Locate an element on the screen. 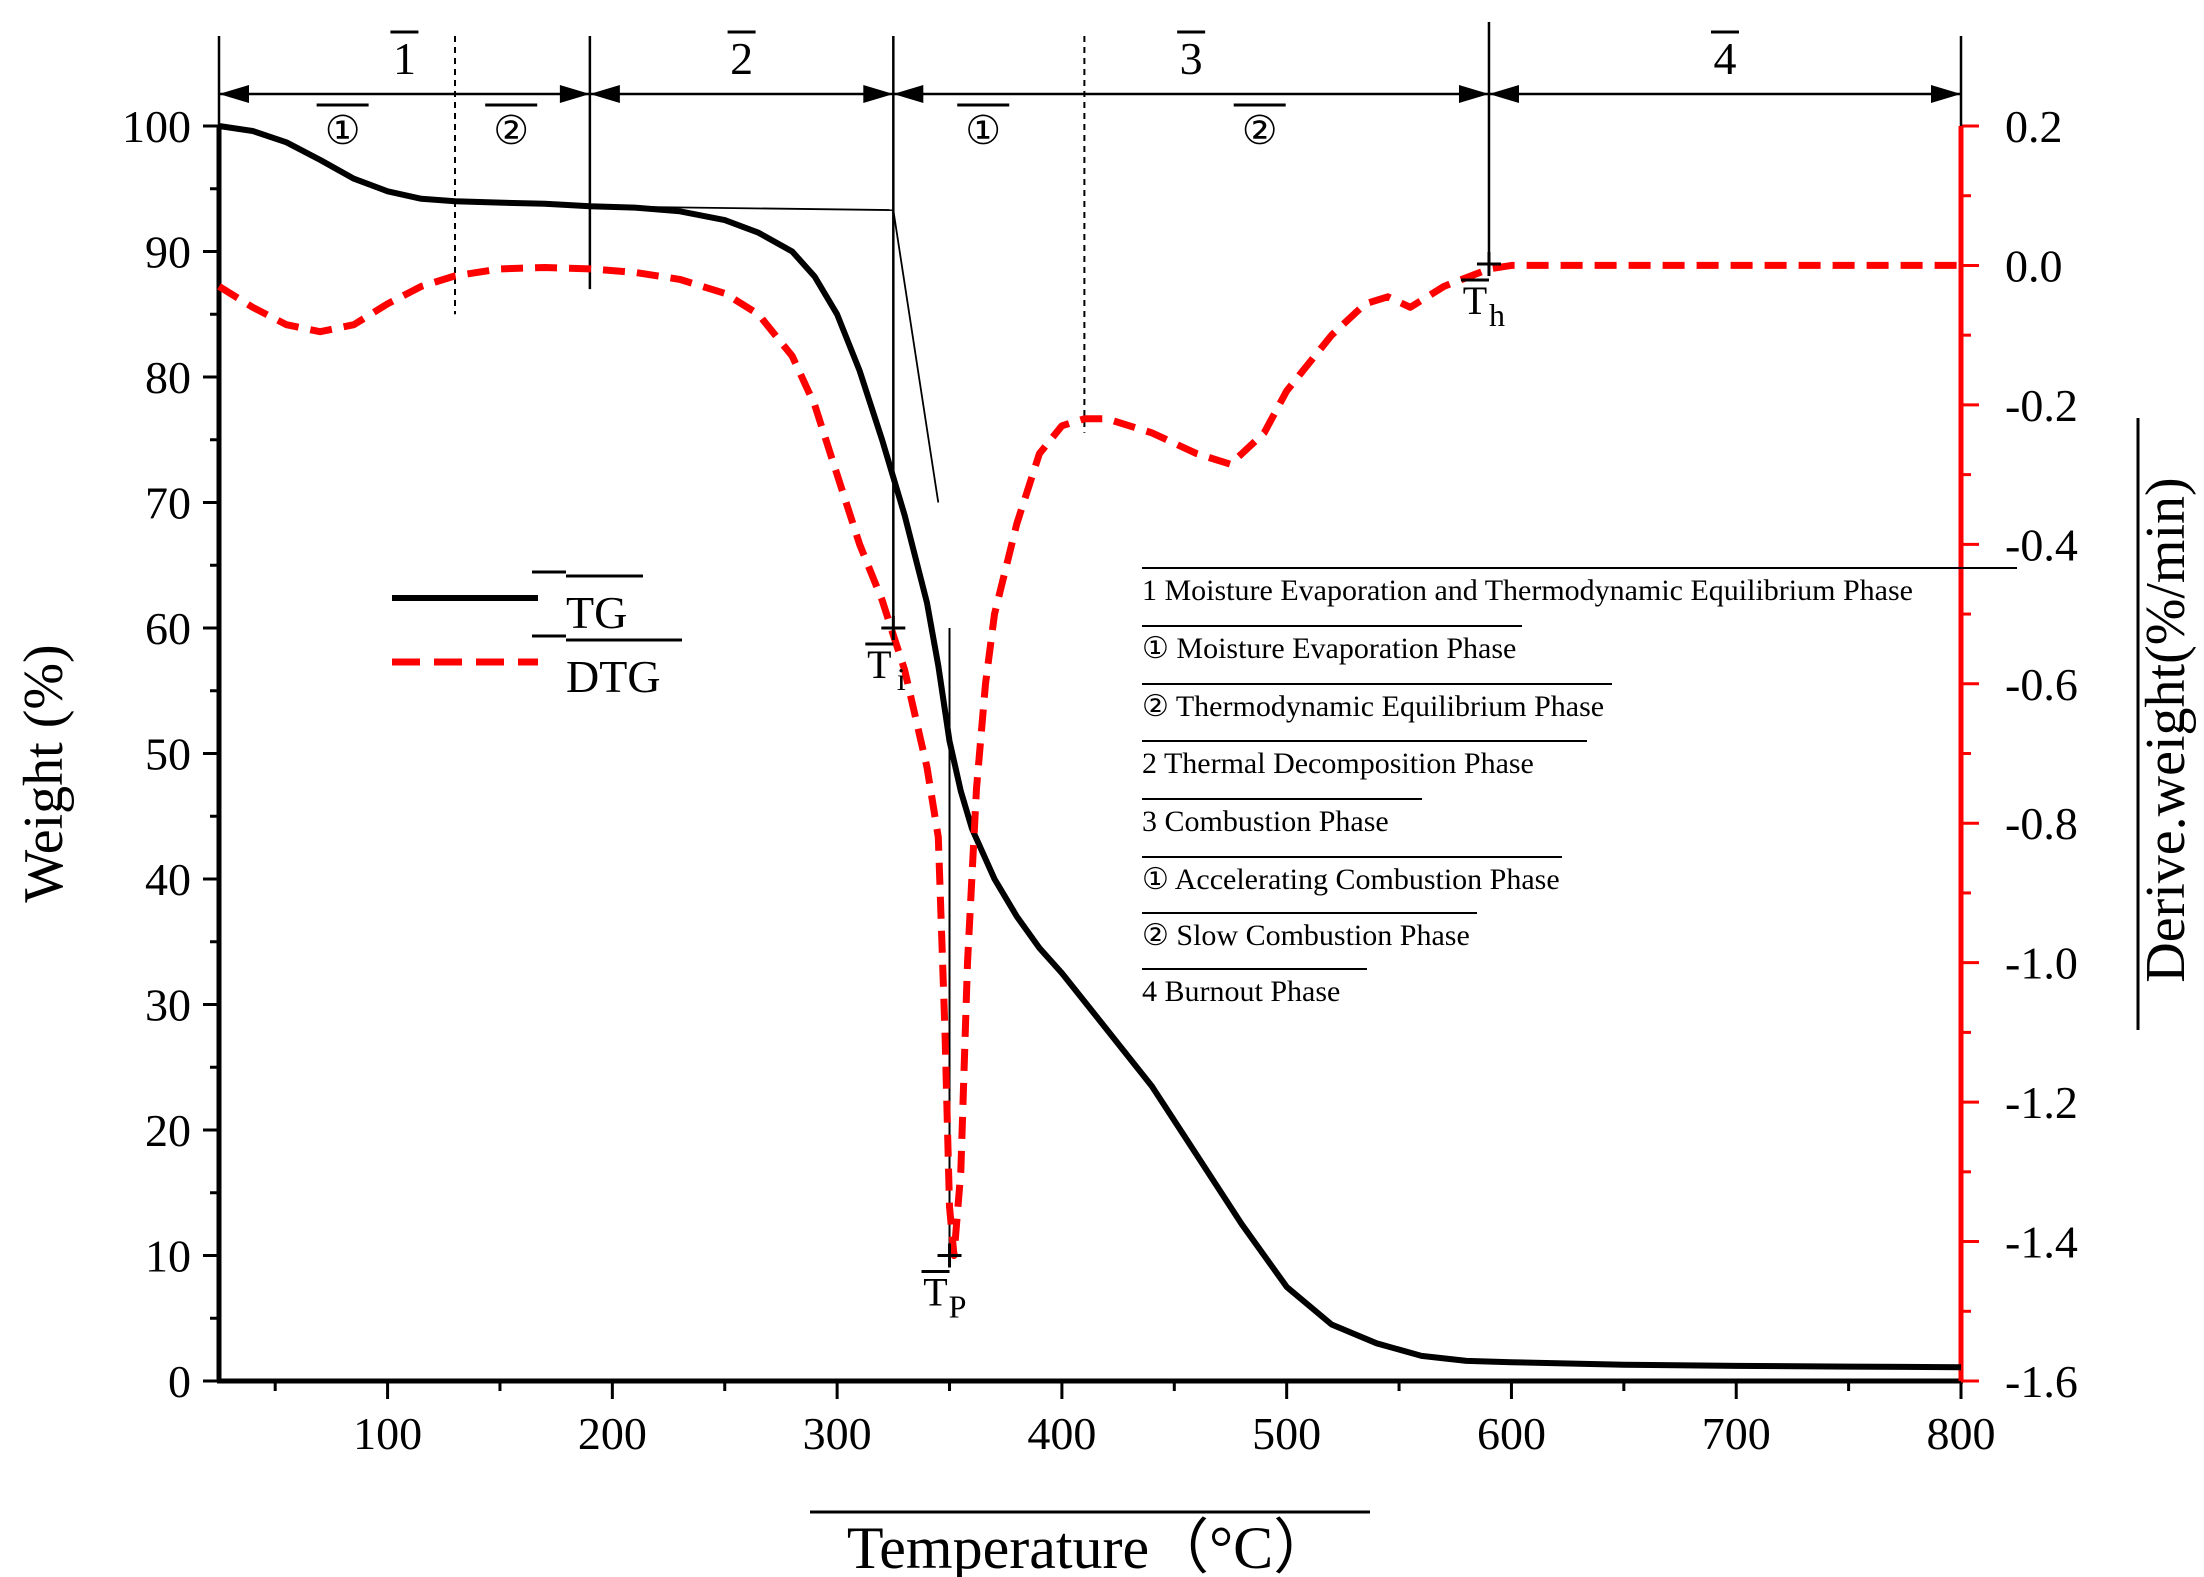 Image resolution: width=2204 pixels, height=1577 pixels. point-label-subscript: i is located at coordinates (901, 679).